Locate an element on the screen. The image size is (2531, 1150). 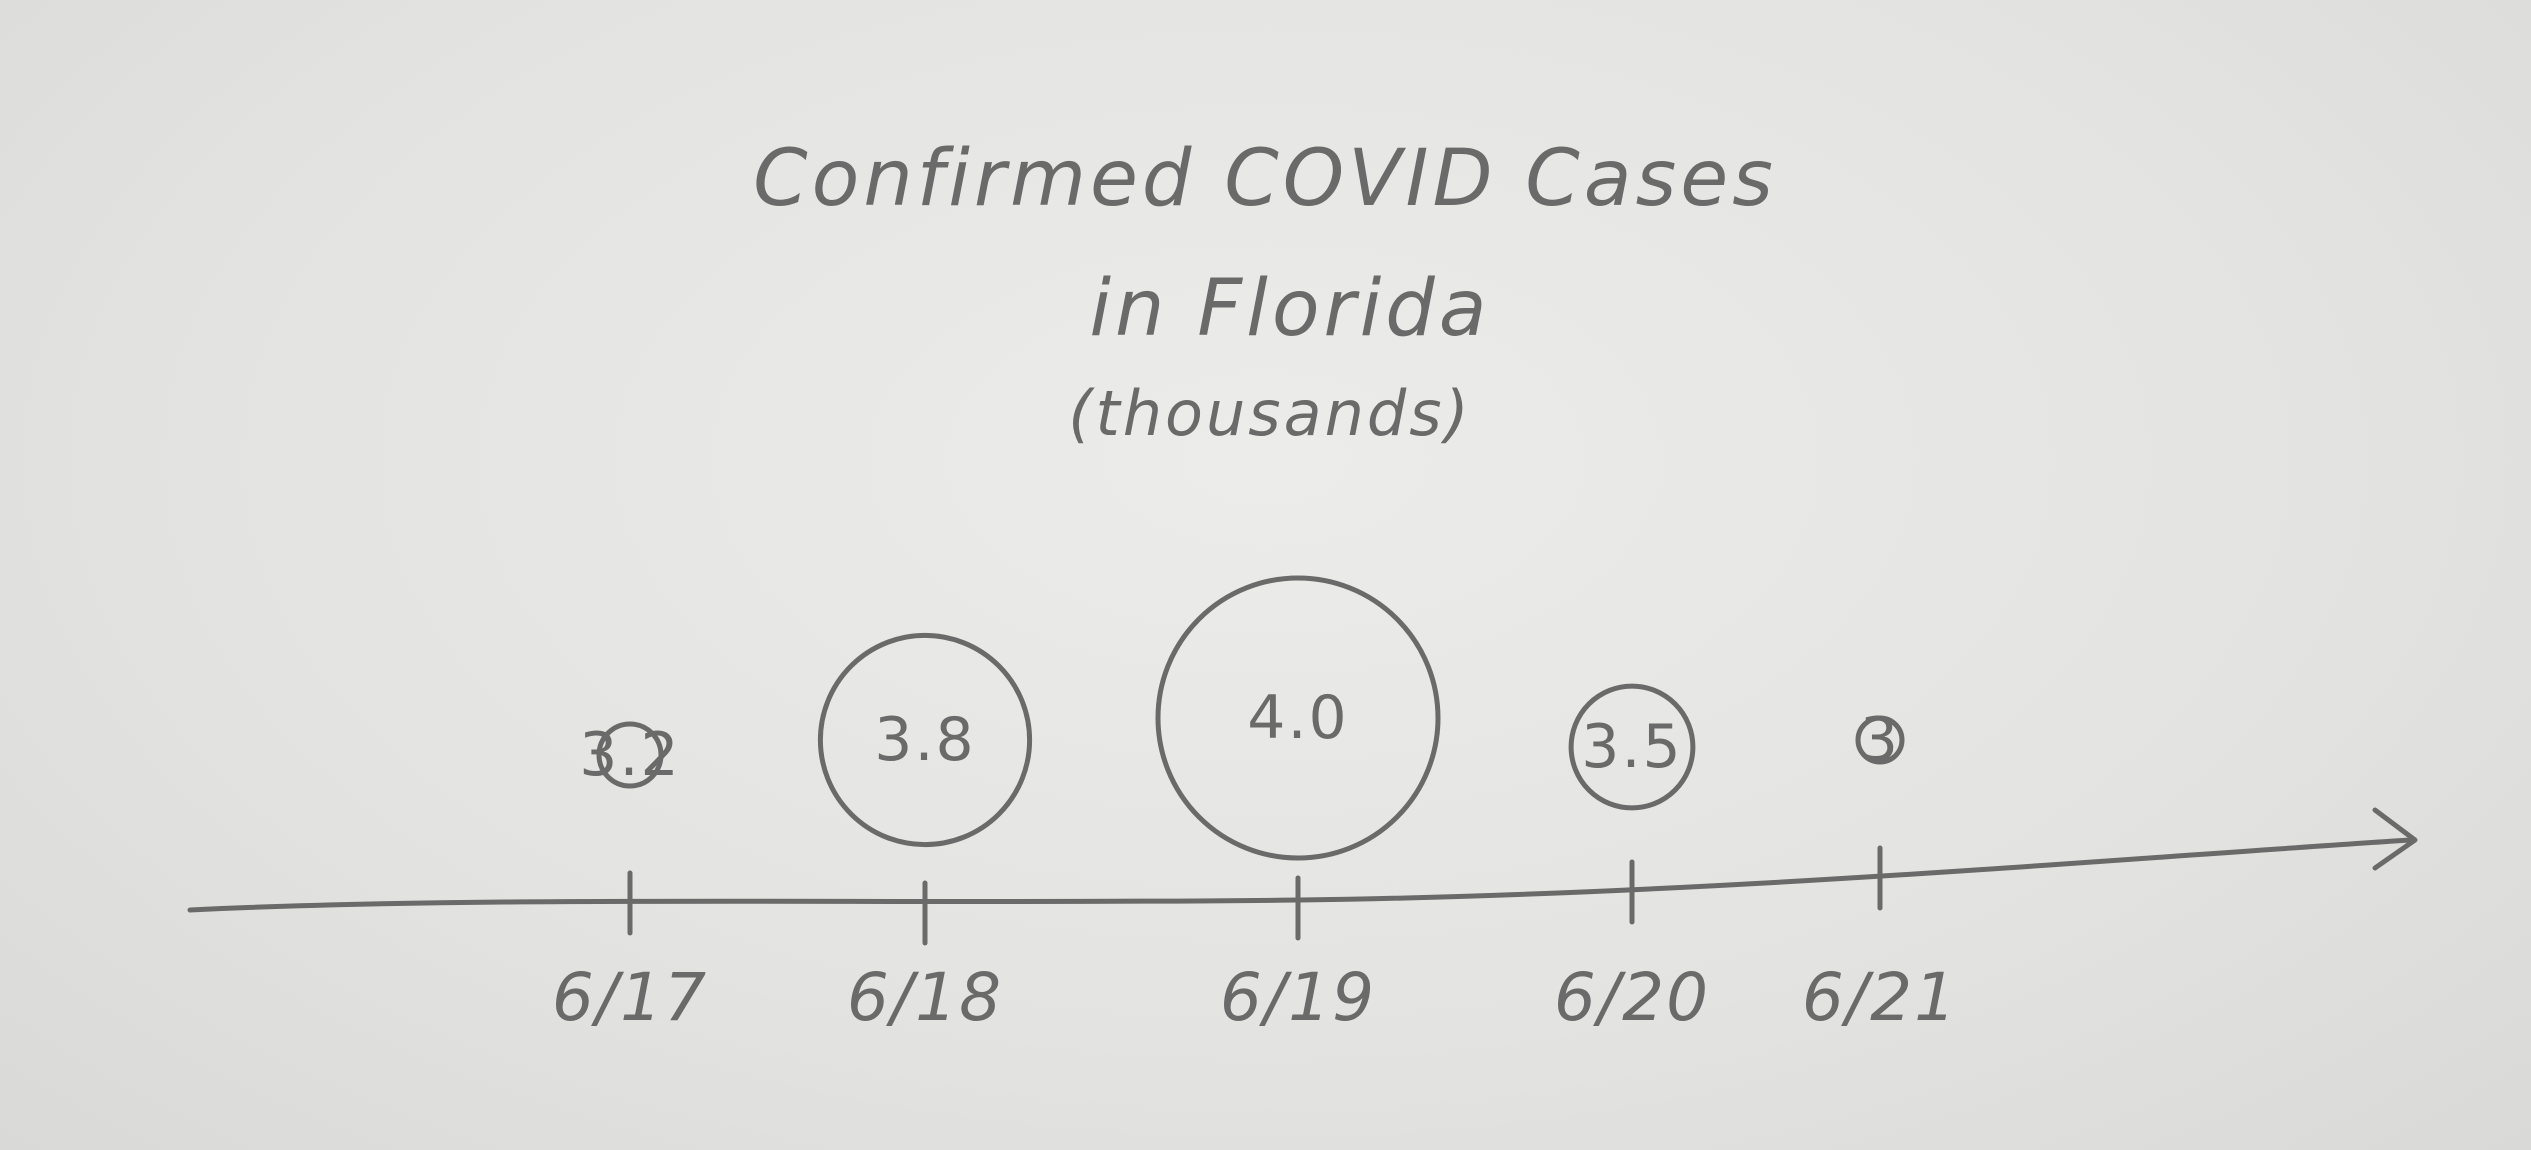
chart-subtitle: (thousands) is located at coordinates (1269, 413).